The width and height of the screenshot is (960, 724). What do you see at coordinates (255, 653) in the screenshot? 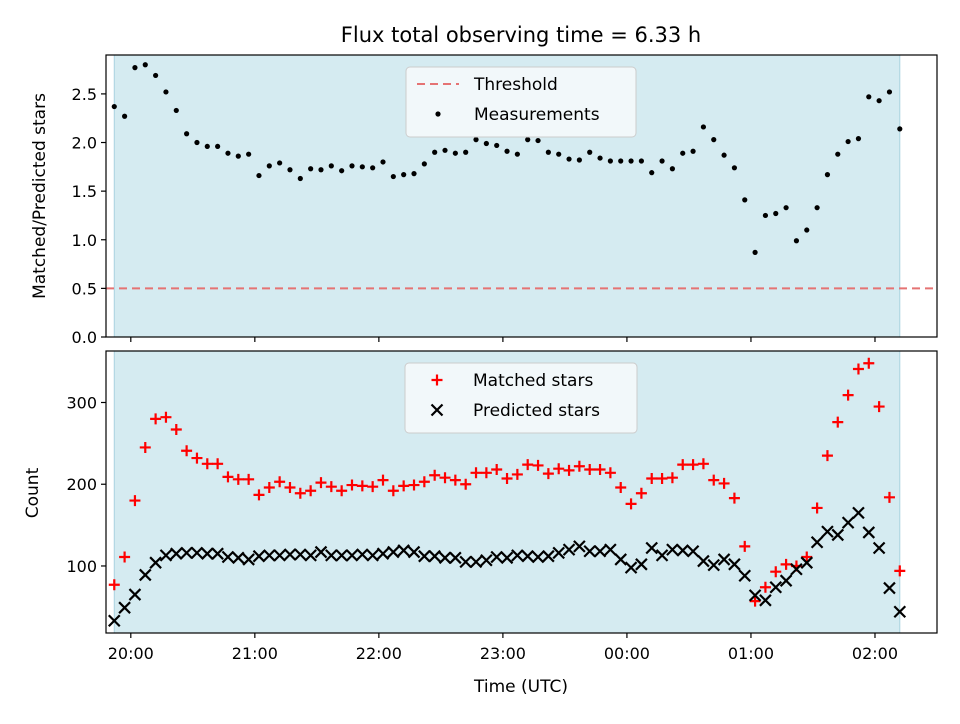
I see `x-tick-label: 21:00` at bounding box center [255, 653].